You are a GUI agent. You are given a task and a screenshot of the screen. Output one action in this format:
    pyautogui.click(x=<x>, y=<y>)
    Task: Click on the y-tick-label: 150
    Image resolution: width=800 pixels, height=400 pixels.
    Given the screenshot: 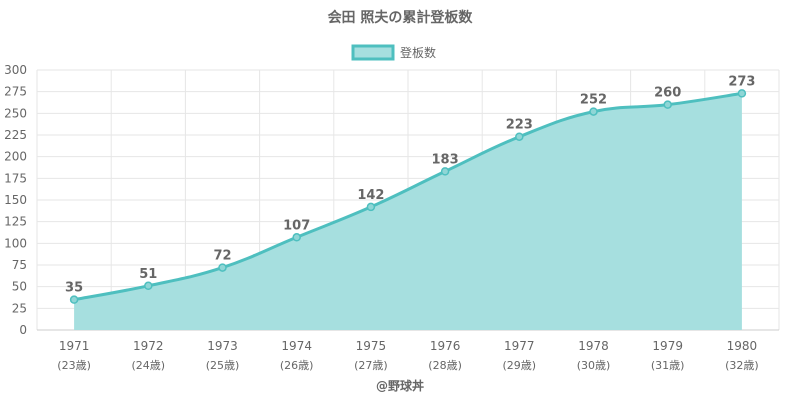 What is the action you would take?
    pyautogui.click(x=15, y=200)
    